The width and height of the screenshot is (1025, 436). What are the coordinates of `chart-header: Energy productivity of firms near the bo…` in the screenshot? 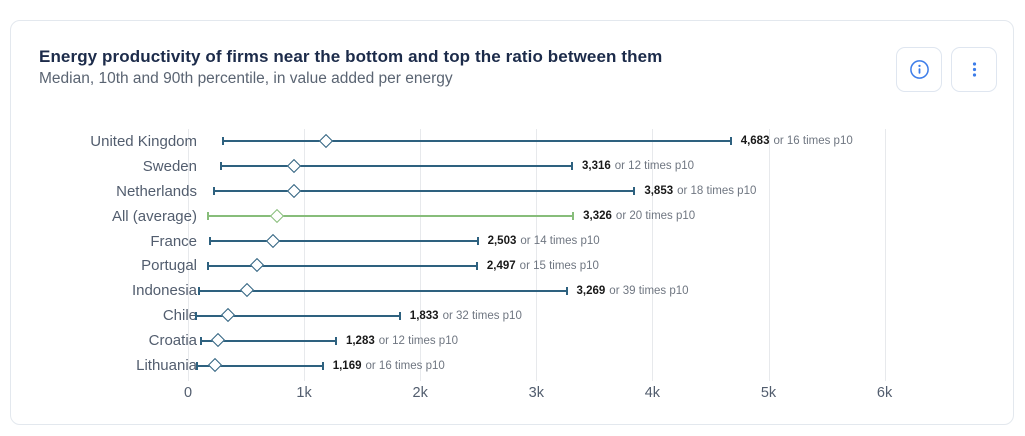 It's located at (512, 67).